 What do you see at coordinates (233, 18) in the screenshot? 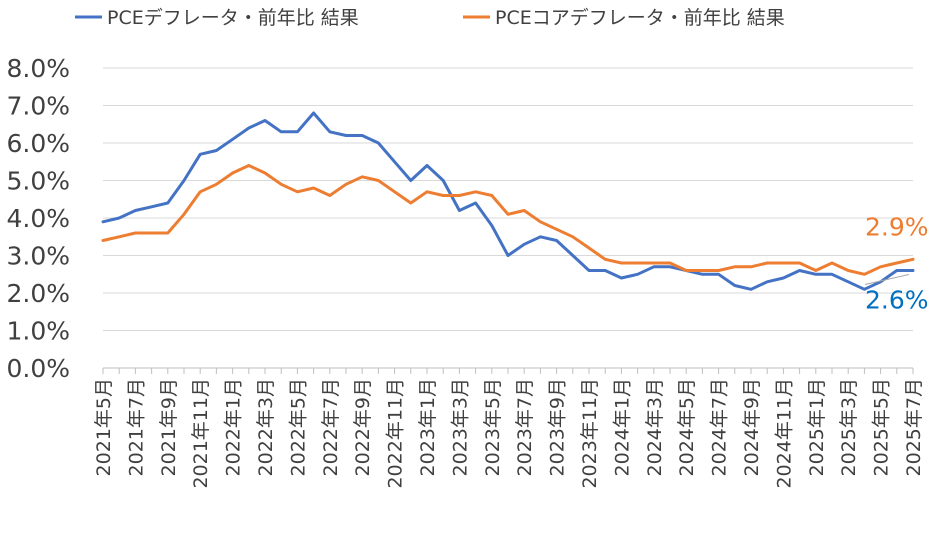
I see `legend-label-0: PCEデフレータ・前年比 結果` at bounding box center [233, 18].